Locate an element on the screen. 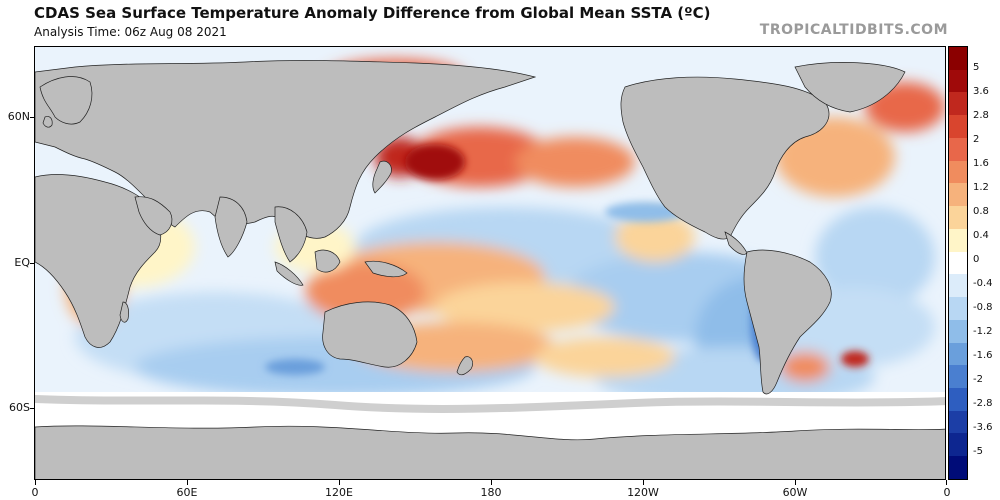 This screenshot has width=1000, height=500. japan is located at coordinates (382, 177).